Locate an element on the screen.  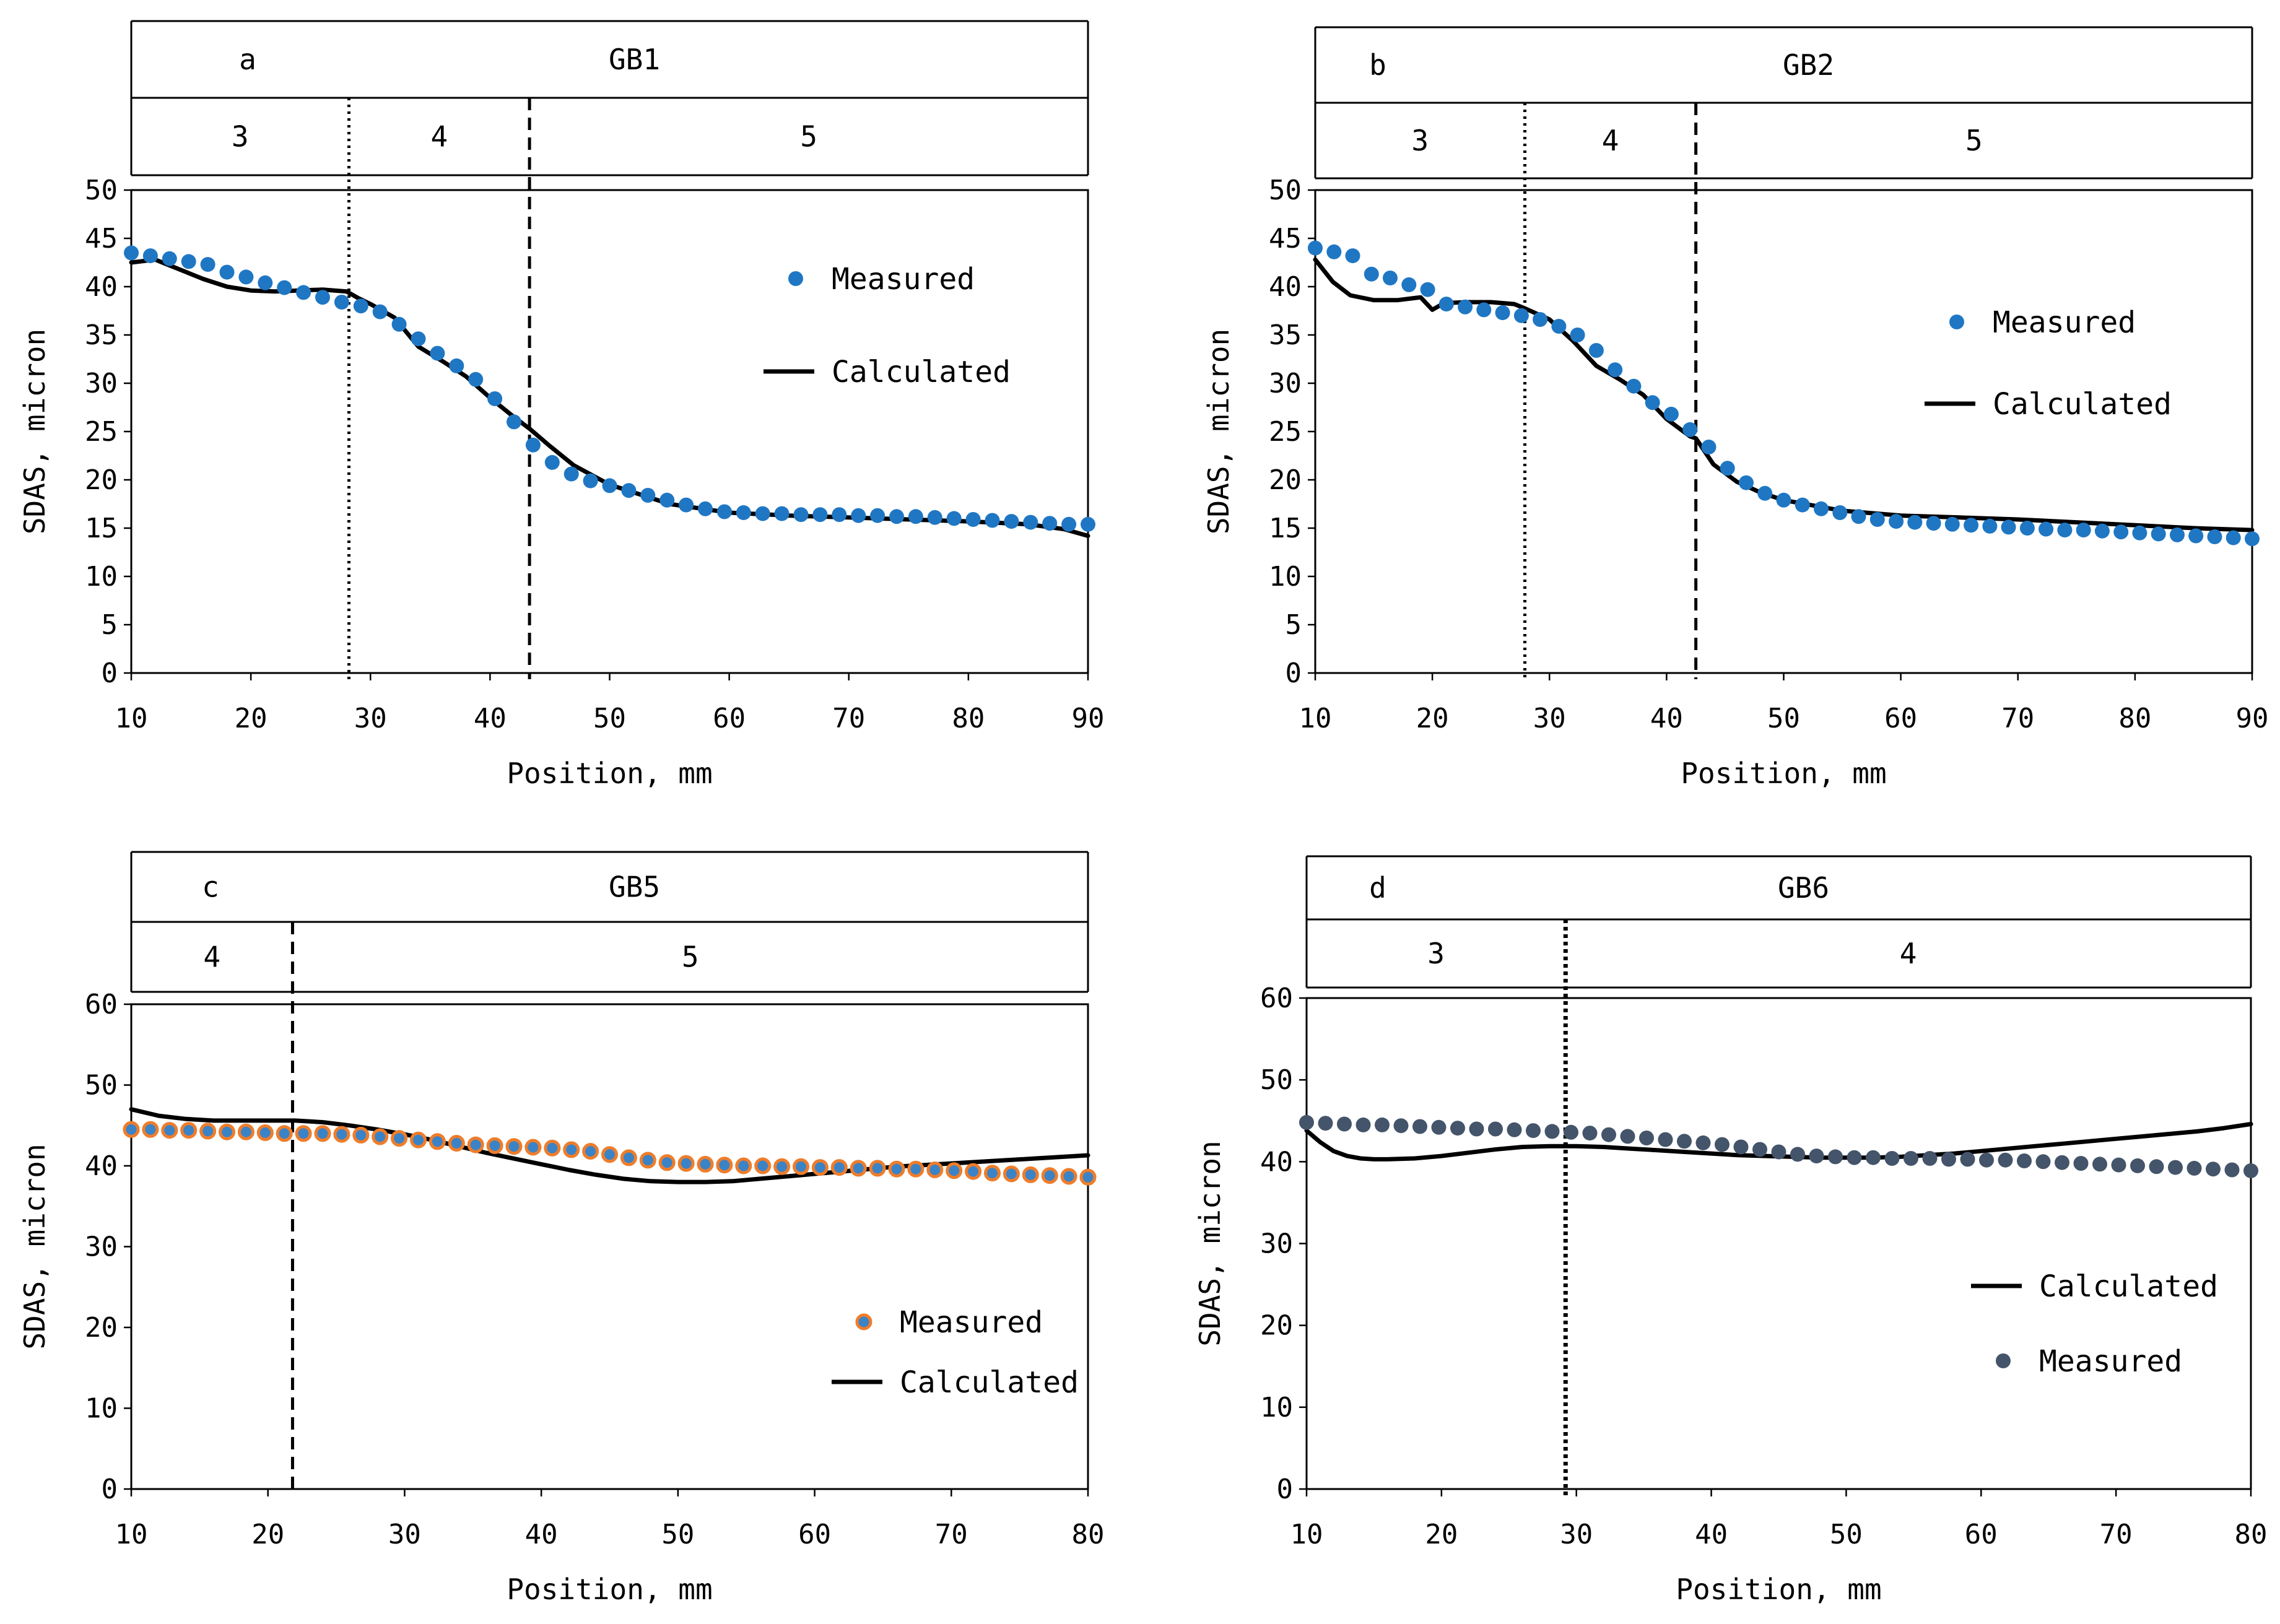
sample-name: GB5 is located at coordinates (634, 888).